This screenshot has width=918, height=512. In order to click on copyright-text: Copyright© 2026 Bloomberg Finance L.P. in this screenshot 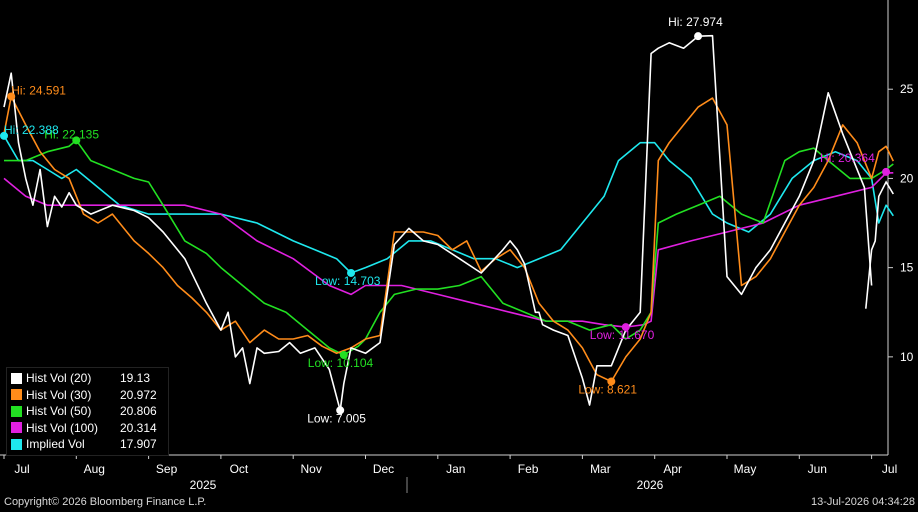, I will do `click(105, 502)`.